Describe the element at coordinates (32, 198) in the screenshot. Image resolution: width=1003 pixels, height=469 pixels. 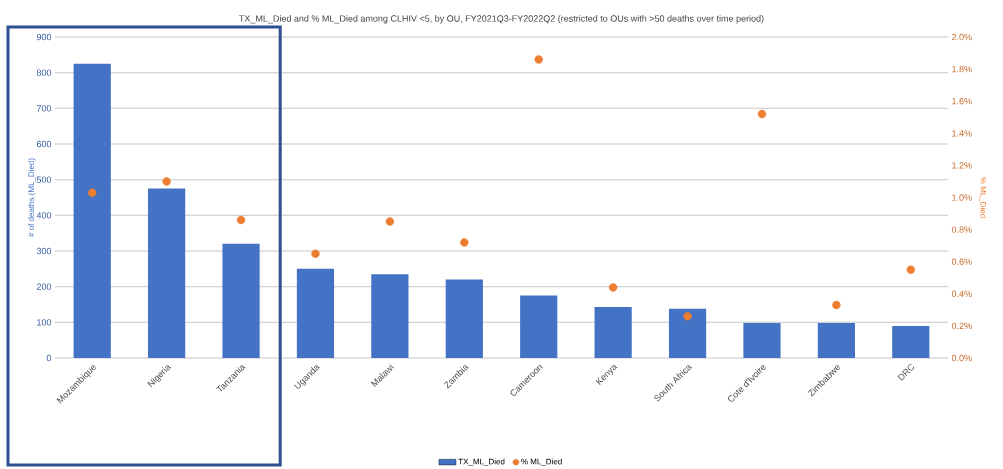
I see `y-axis-title: # of deaths (ML_Died)` at that location.